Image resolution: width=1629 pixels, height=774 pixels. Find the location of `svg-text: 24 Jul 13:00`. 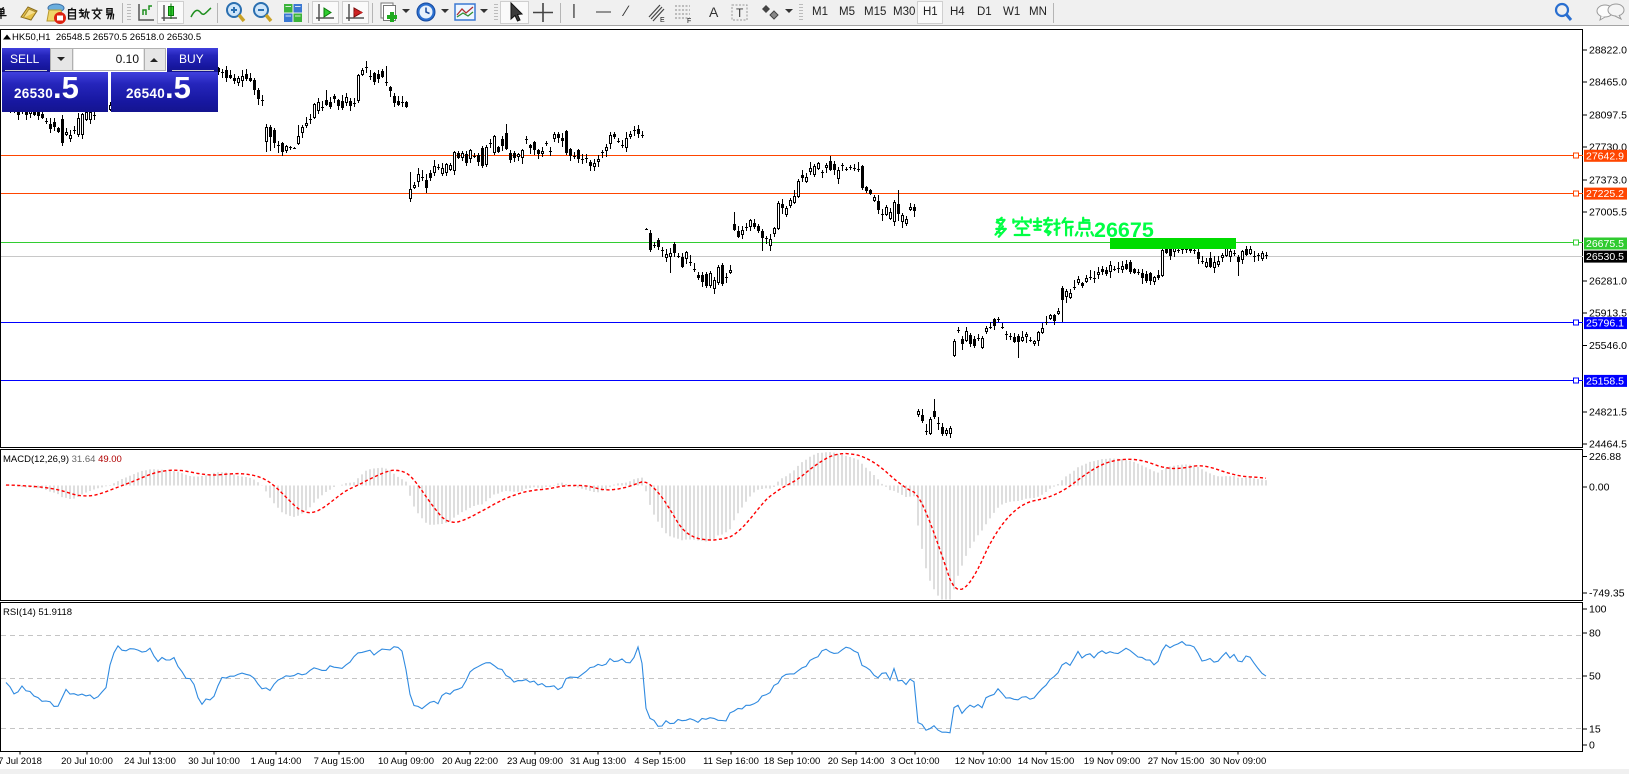

svg-text: 24 Jul 13:00 is located at coordinates (150, 761).